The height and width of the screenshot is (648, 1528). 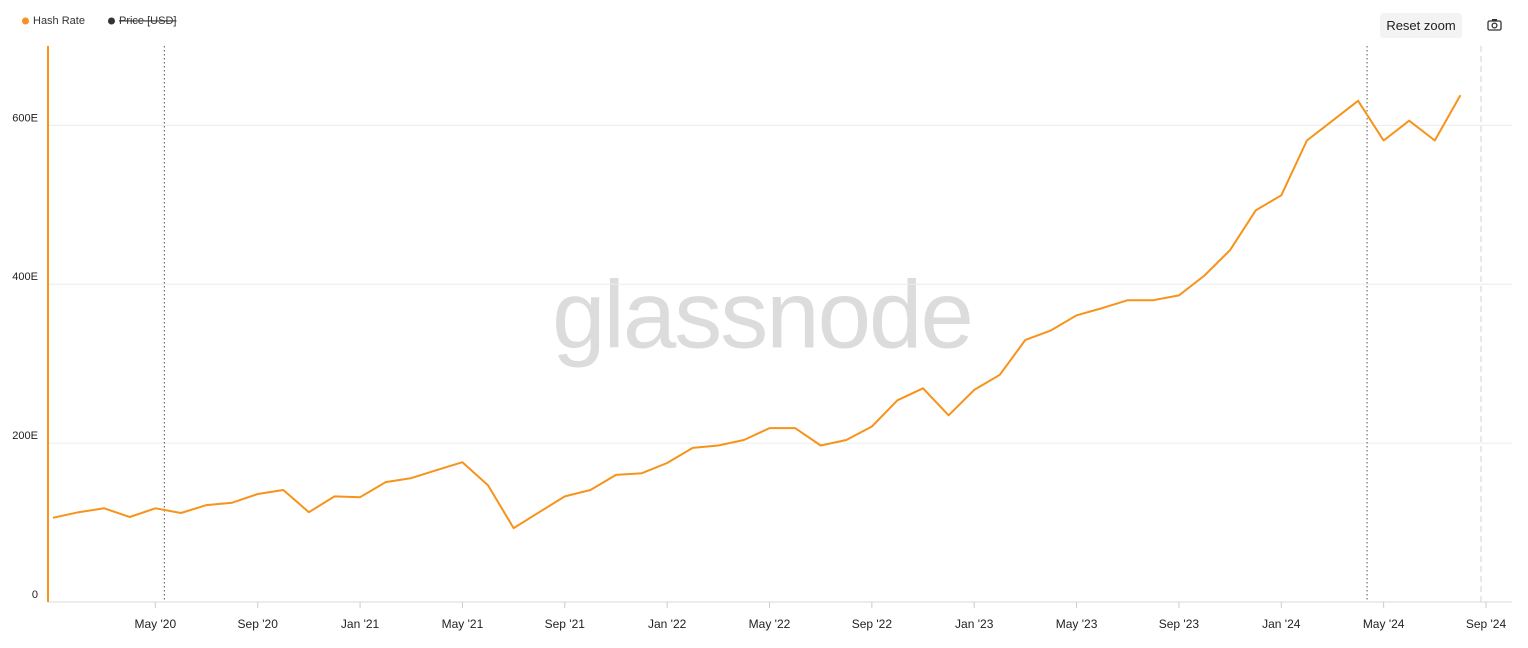 I want to click on legend-item: Price [USD], so click(x=141, y=21).